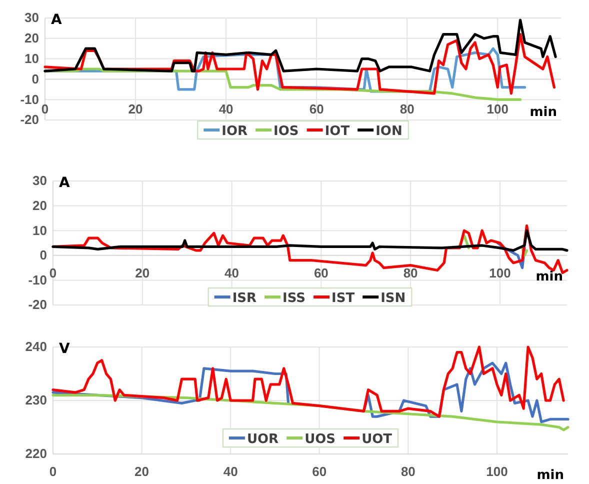 This screenshot has width=589, height=484. What do you see at coordinates (337, 131) in the screenshot?
I see `legend-label: IOT` at bounding box center [337, 131].